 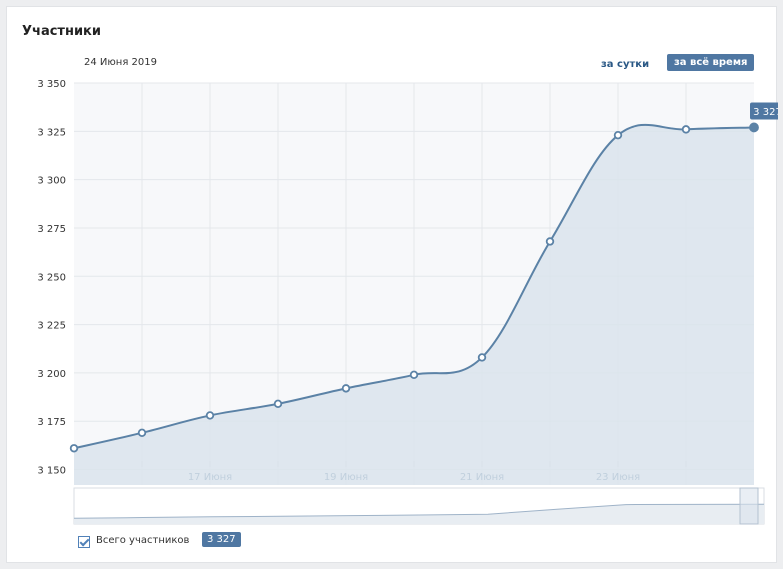 What do you see at coordinates (419, 511) in the screenshot?
I see `navigator-line` at bounding box center [419, 511].